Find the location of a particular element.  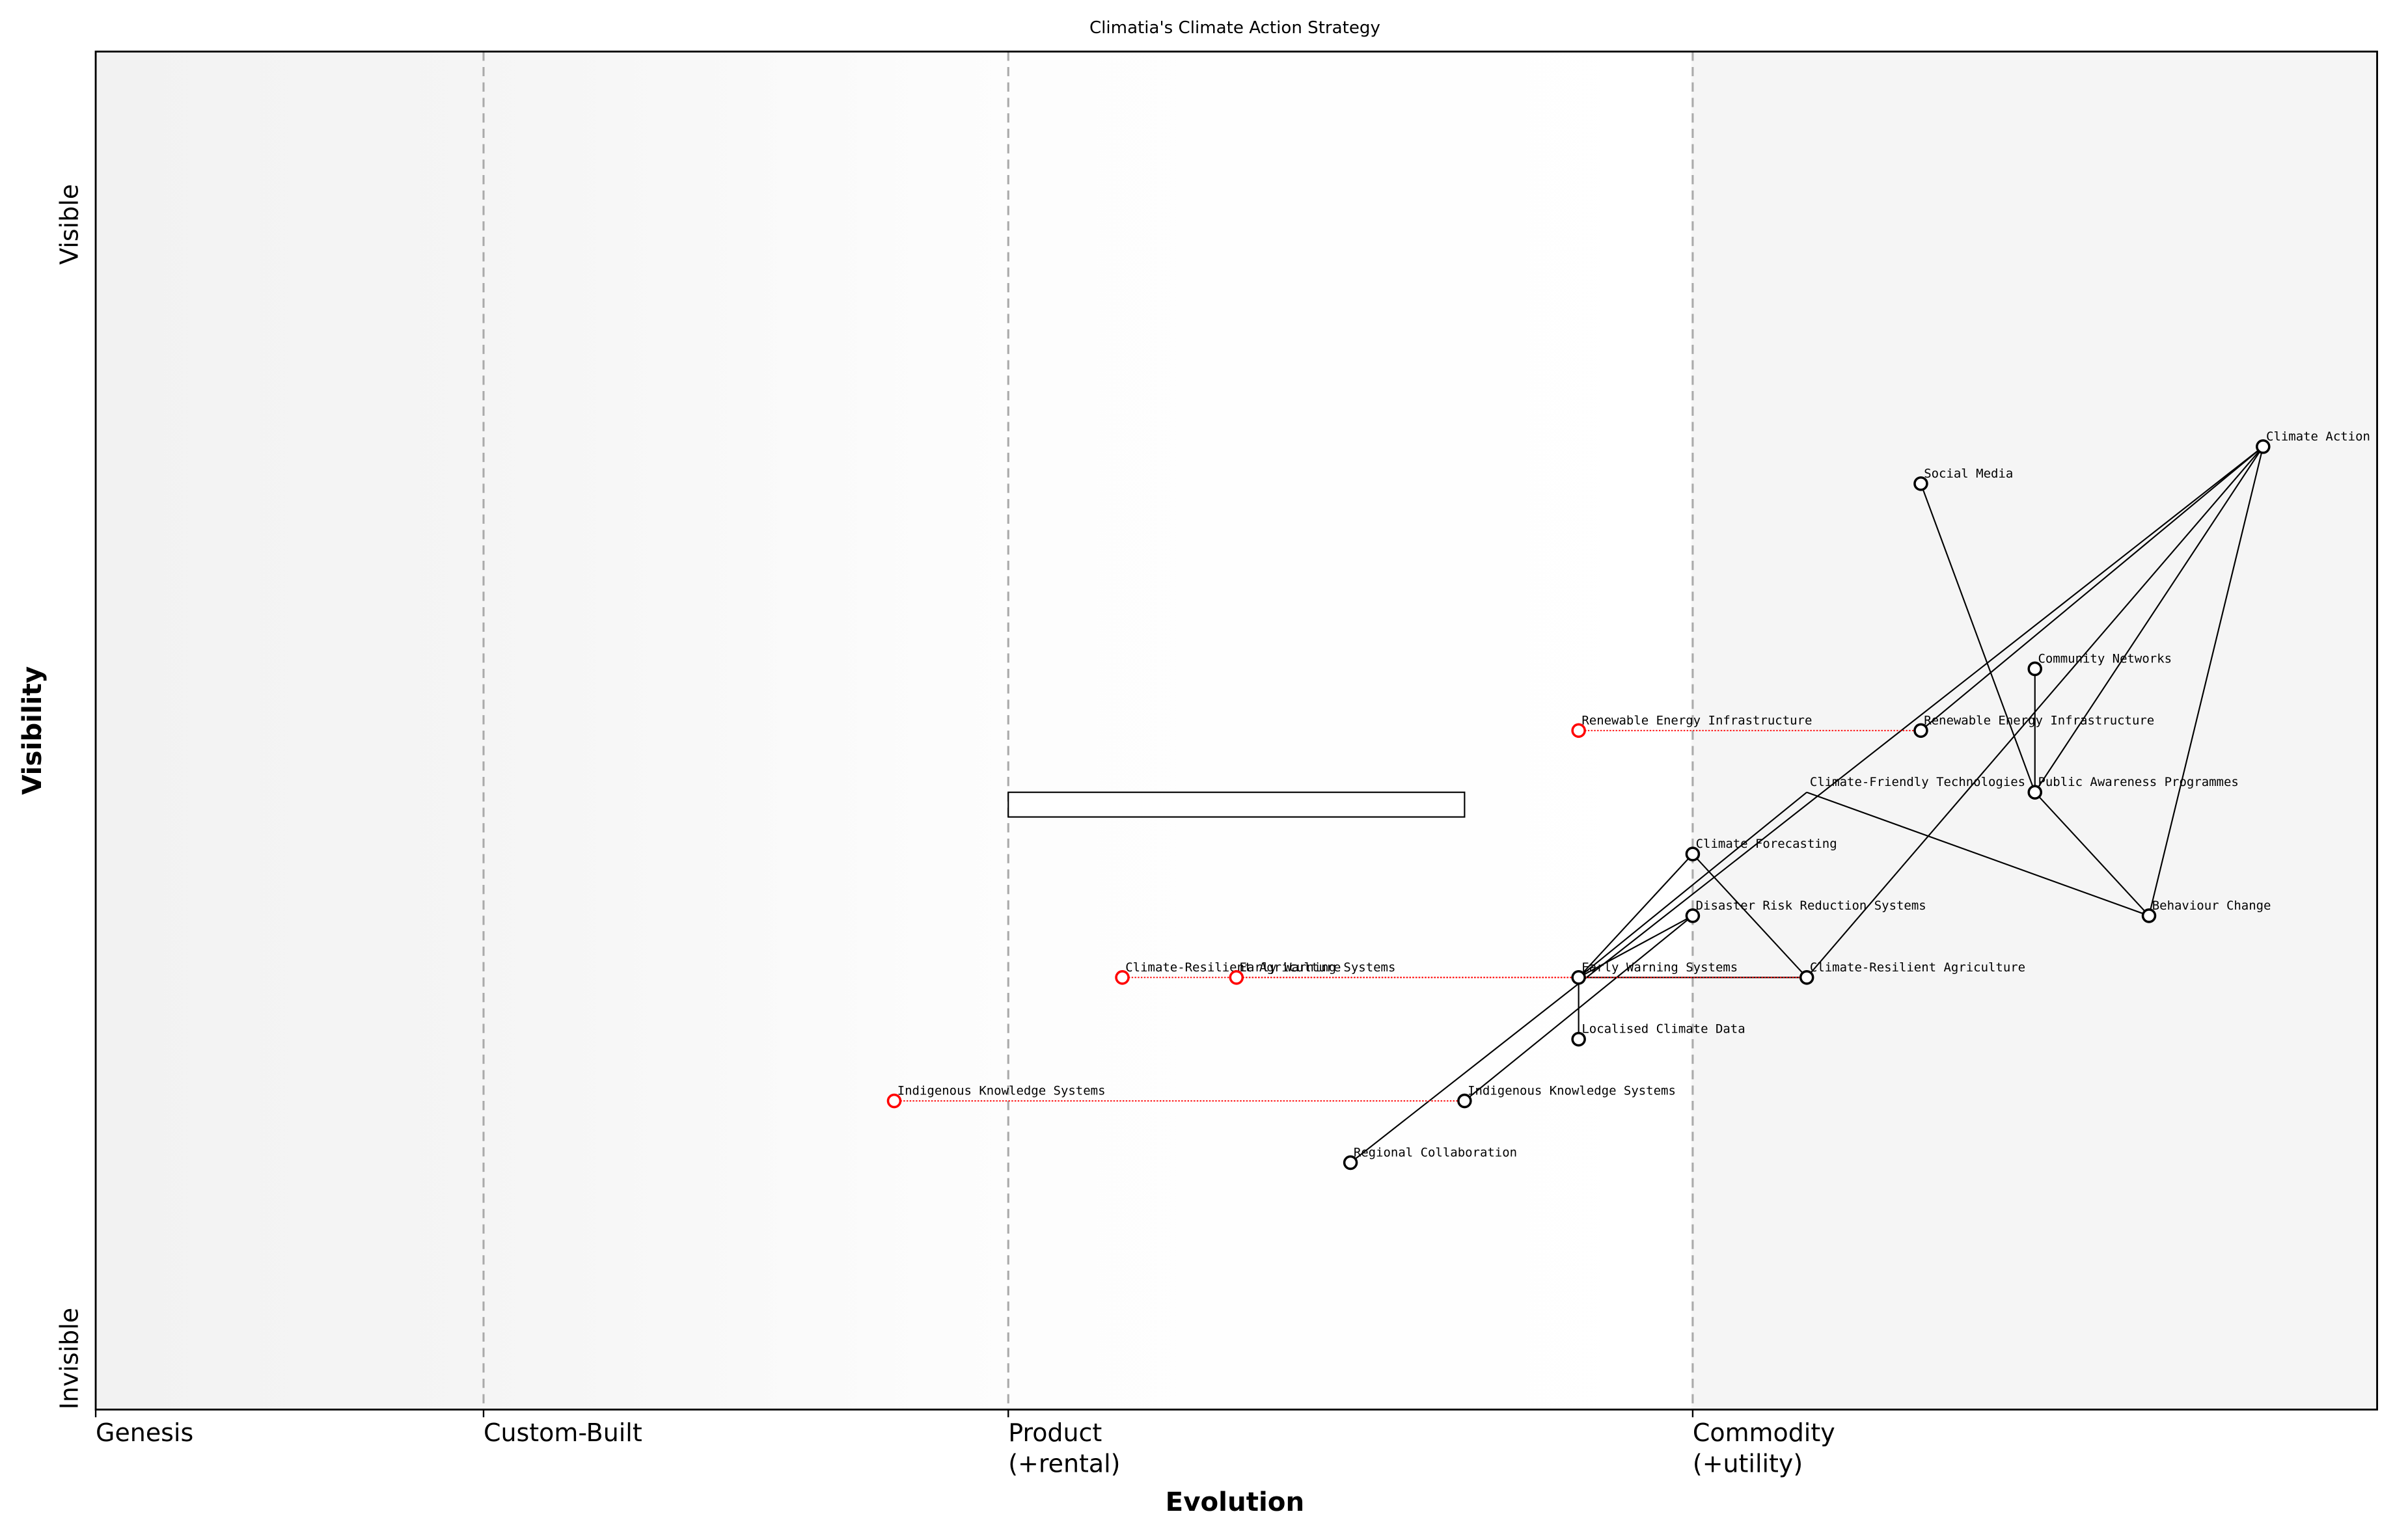

evolve-label: Indigenous Knowledge Systems is located at coordinates (1001, 1091).